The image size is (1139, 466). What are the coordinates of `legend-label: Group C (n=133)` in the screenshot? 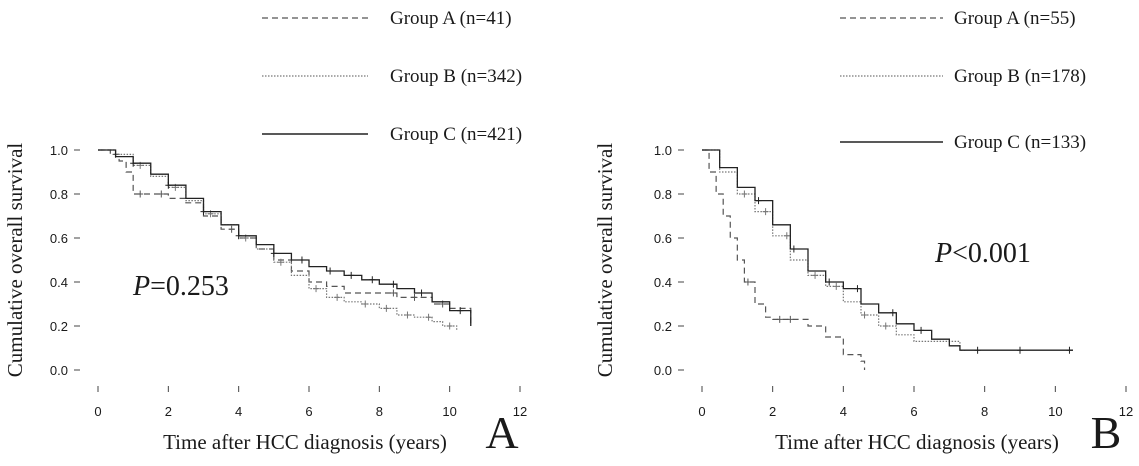 It's located at (1020, 142).